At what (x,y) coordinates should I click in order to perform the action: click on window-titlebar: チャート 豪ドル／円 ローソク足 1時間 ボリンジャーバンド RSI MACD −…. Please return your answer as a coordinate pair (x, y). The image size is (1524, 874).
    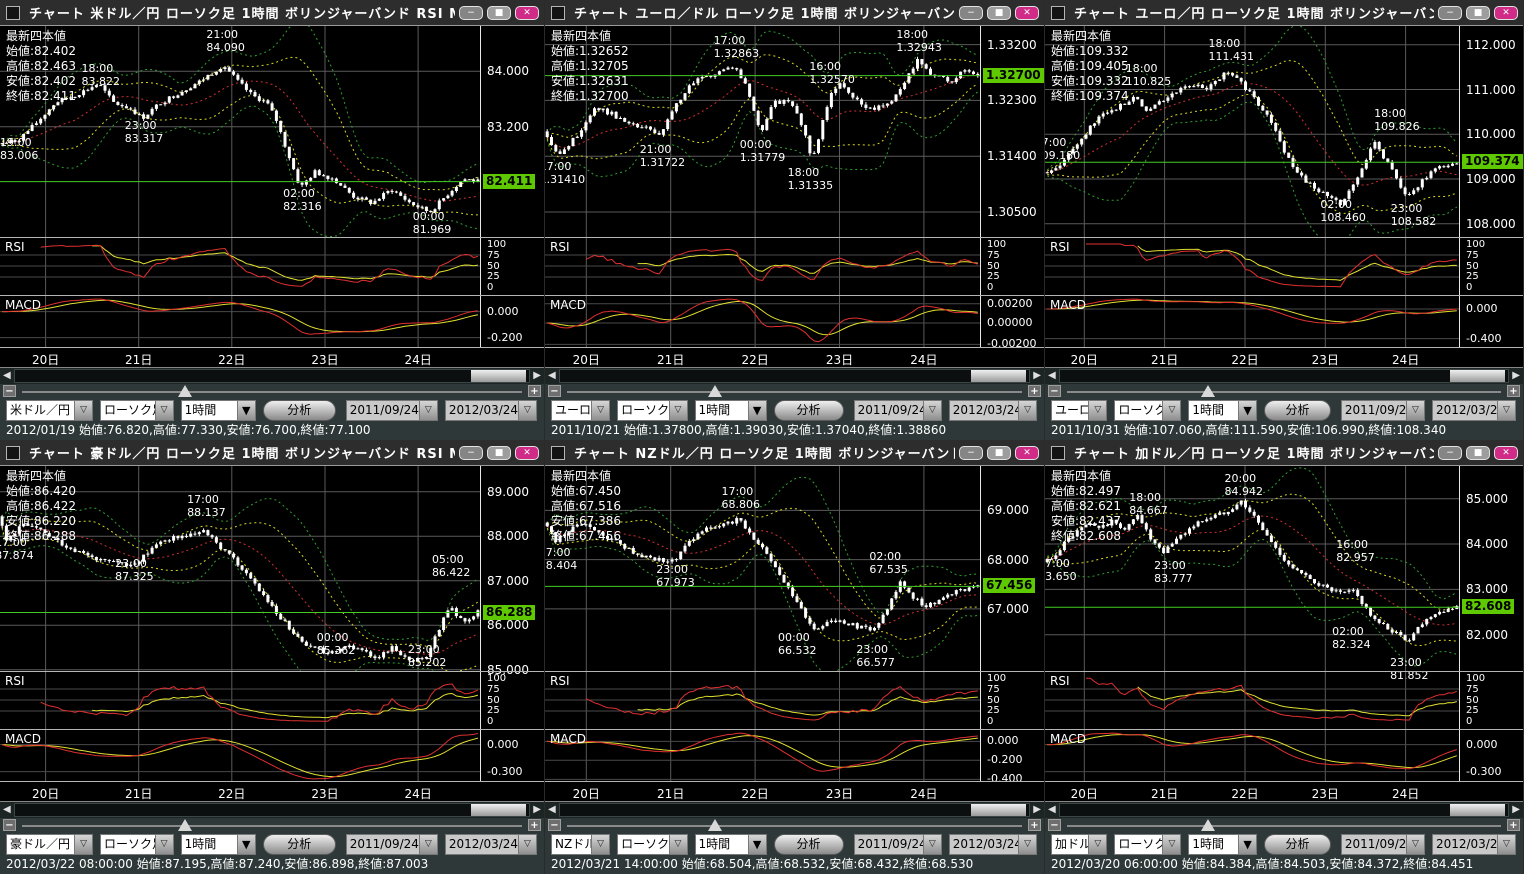
    Looking at the image, I should click on (272, 452).